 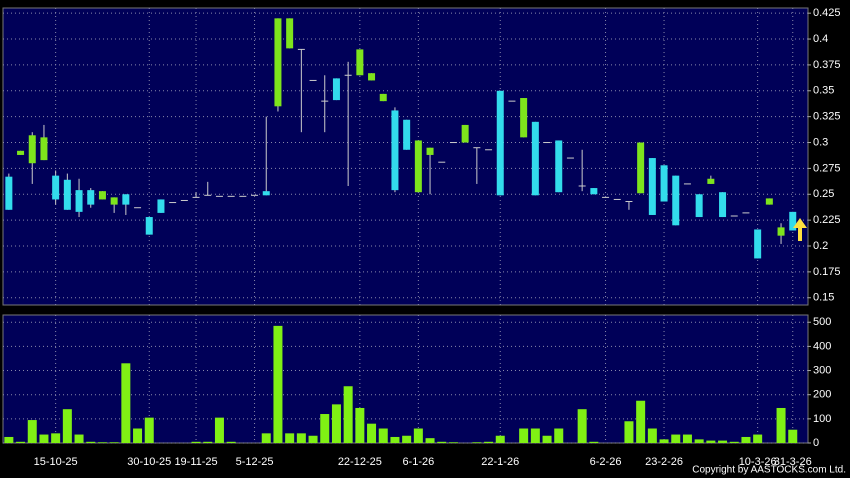 I want to click on current-arrow, so click(x=800, y=229).